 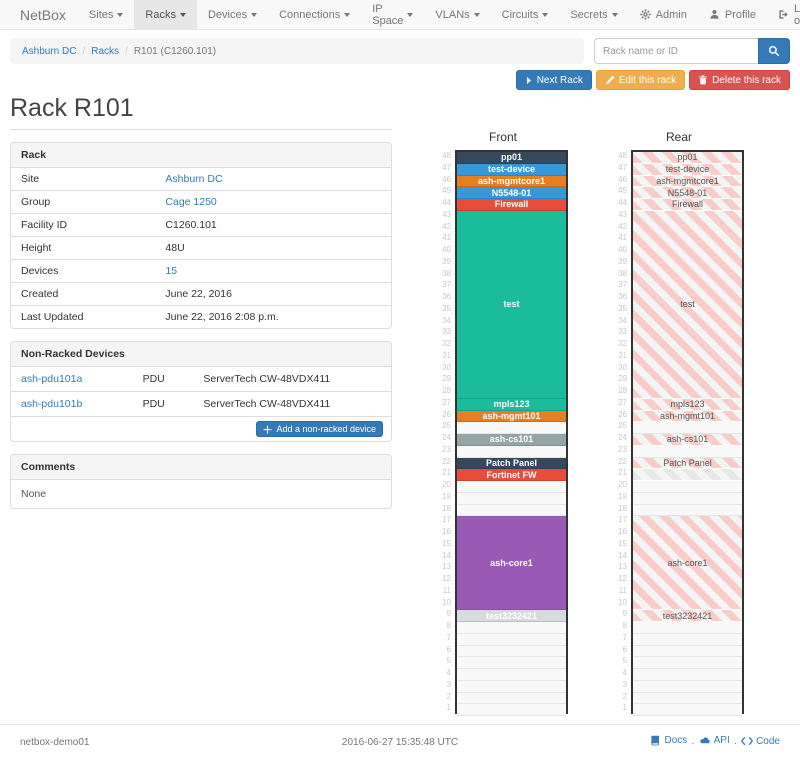 I want to click on unit-number: 15, so click(x=446, y=543).